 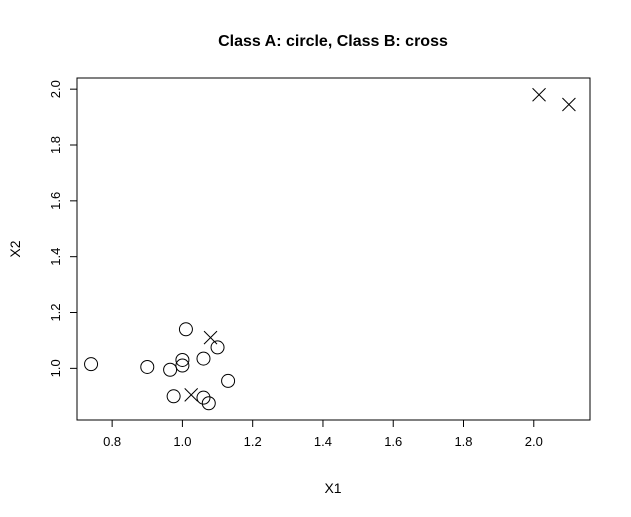 What do you see at coordinates (253, 441) in the screenshot?
I see `x-tick-label: 1.2` at bounding box center [253, 441].